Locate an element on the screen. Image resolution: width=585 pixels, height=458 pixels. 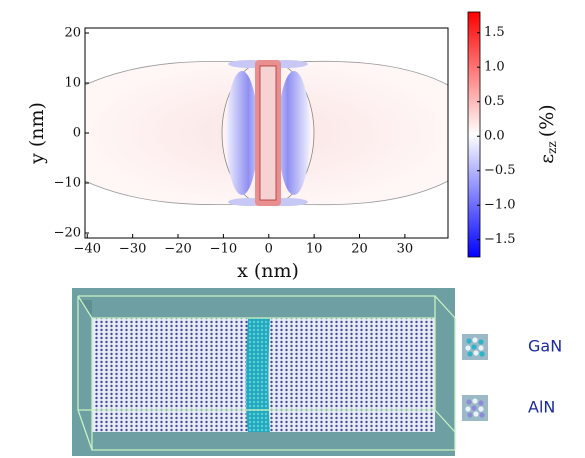
colorbar-tick-label: 0.0 is located at coordinates (494, 136).